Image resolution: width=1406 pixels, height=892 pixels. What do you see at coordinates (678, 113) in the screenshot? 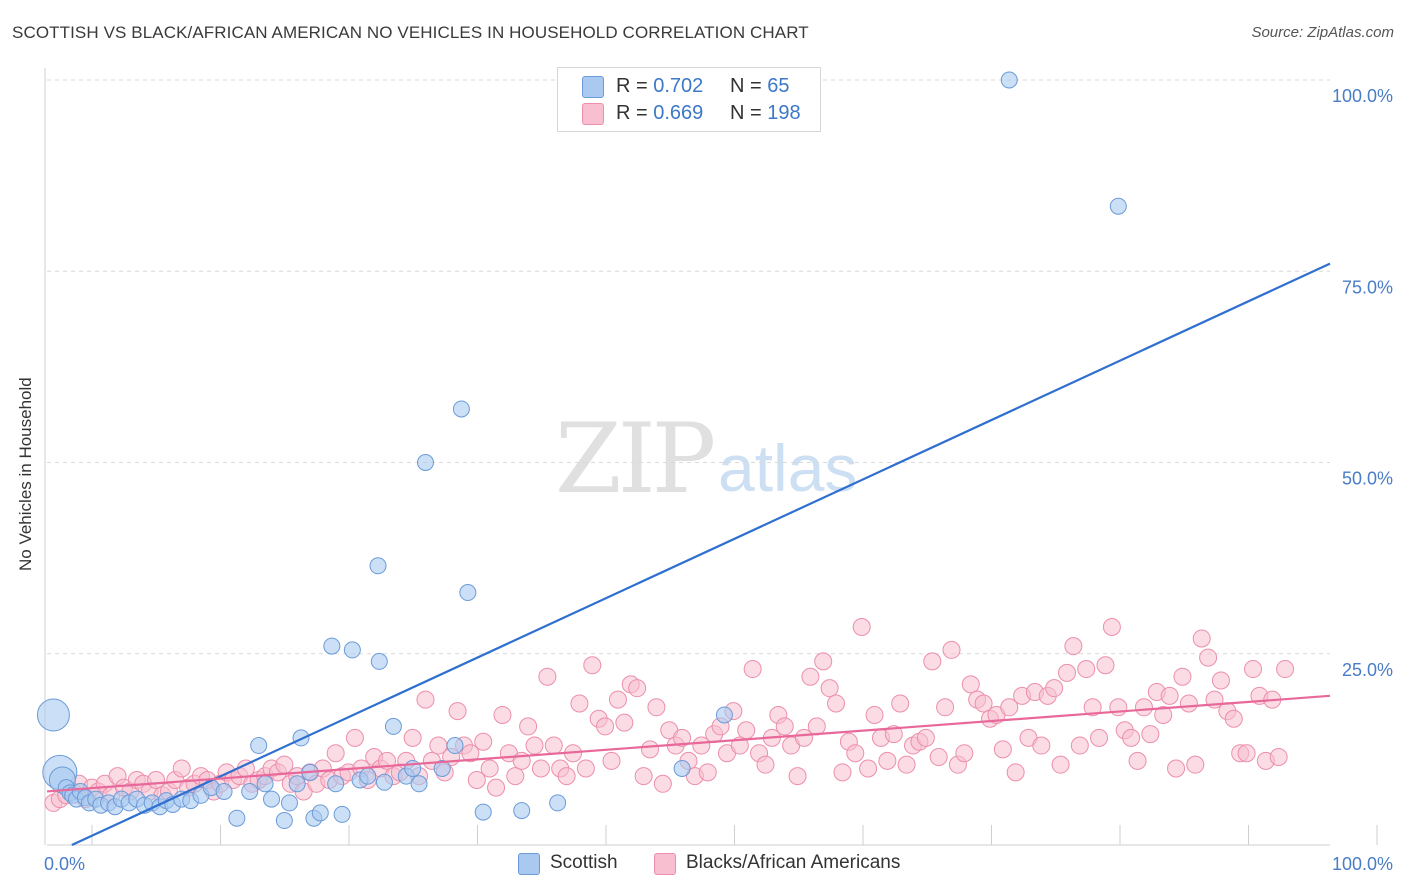
I see `legend-r-value: 0.669` at bounding box center [678, 113].